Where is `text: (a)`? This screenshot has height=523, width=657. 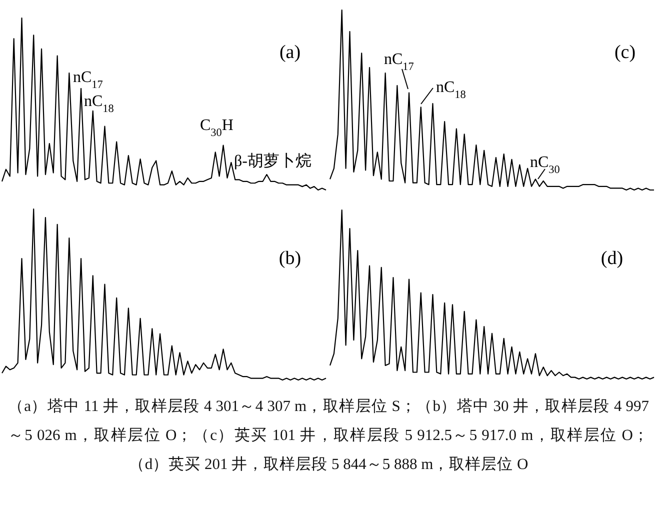
text: (a) is located at coordinates (290, 52).